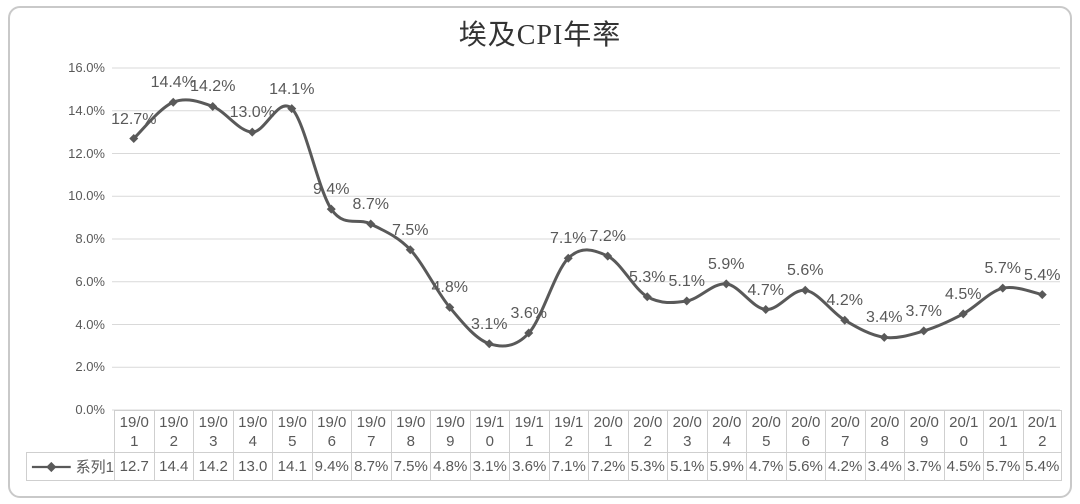 Image resolution: width=1080 pixels, height=504 pixels. I want to click on data-point-label: 5.7%, so click(1002, 269).